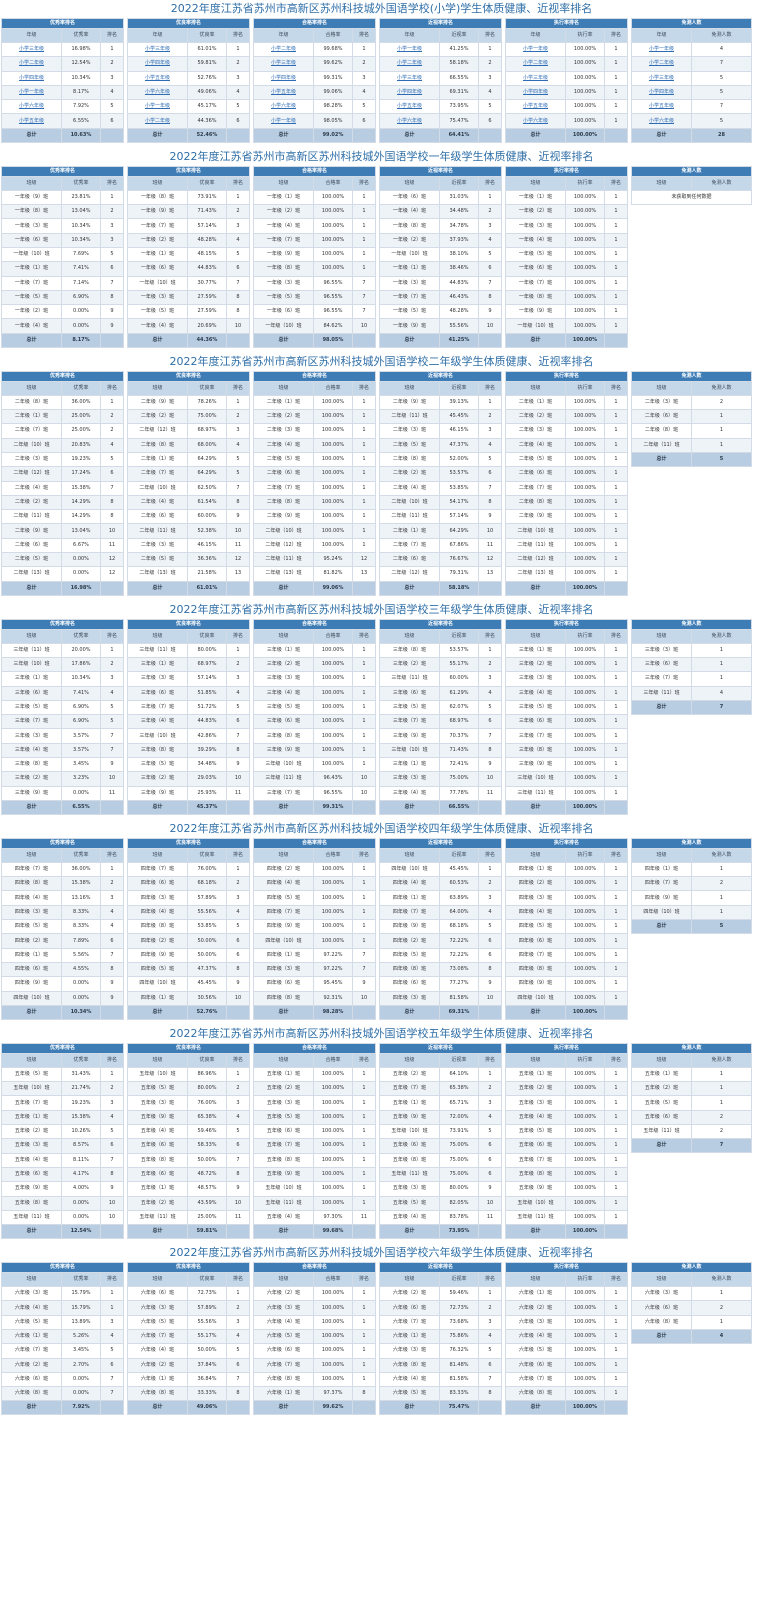  What do you see at coordinates (207, 1089) in the screenshot?
I see `table-cell: 80.00%` at bounding box center [207, 1089].